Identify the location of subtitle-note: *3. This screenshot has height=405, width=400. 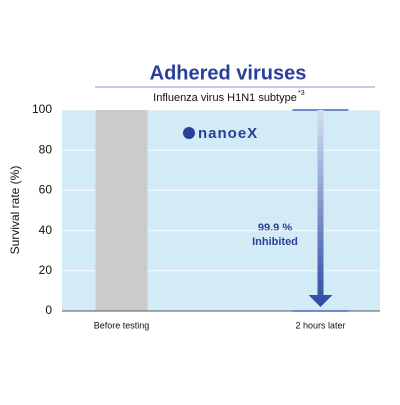
(301, 93).